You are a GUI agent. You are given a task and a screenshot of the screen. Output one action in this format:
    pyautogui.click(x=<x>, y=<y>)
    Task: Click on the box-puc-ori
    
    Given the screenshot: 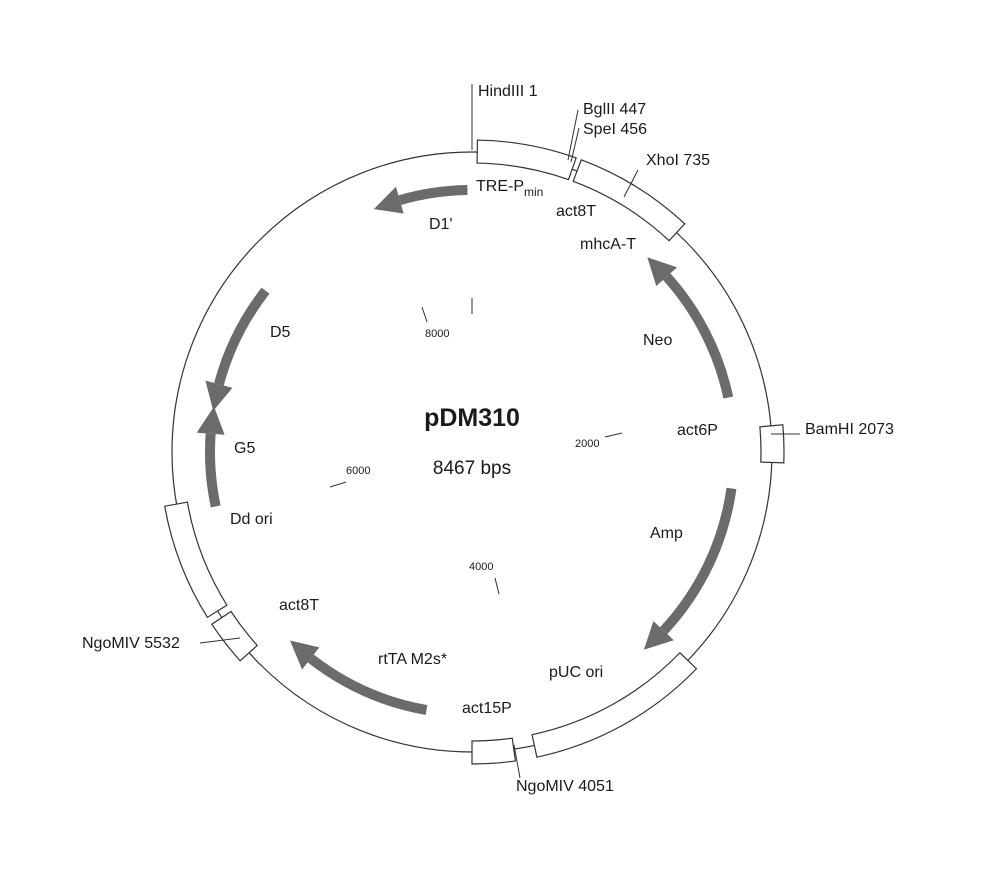 What is the action you would take?
    pyautogui.click(x=614, y=704)
    